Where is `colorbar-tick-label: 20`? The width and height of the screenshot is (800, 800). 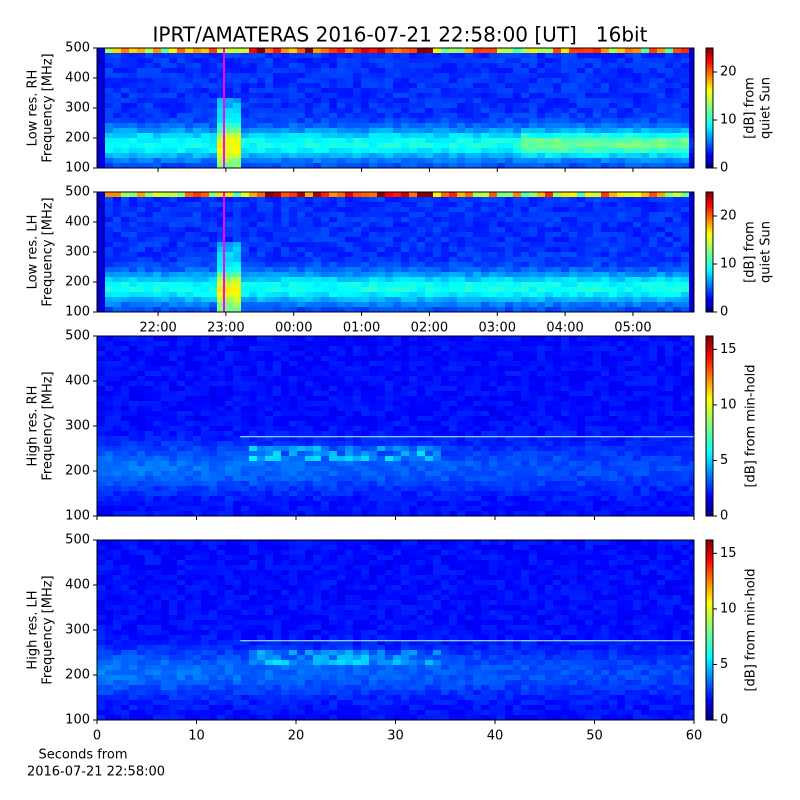
colorbar-tick-label: 20 is located at coordinates (728, 72).